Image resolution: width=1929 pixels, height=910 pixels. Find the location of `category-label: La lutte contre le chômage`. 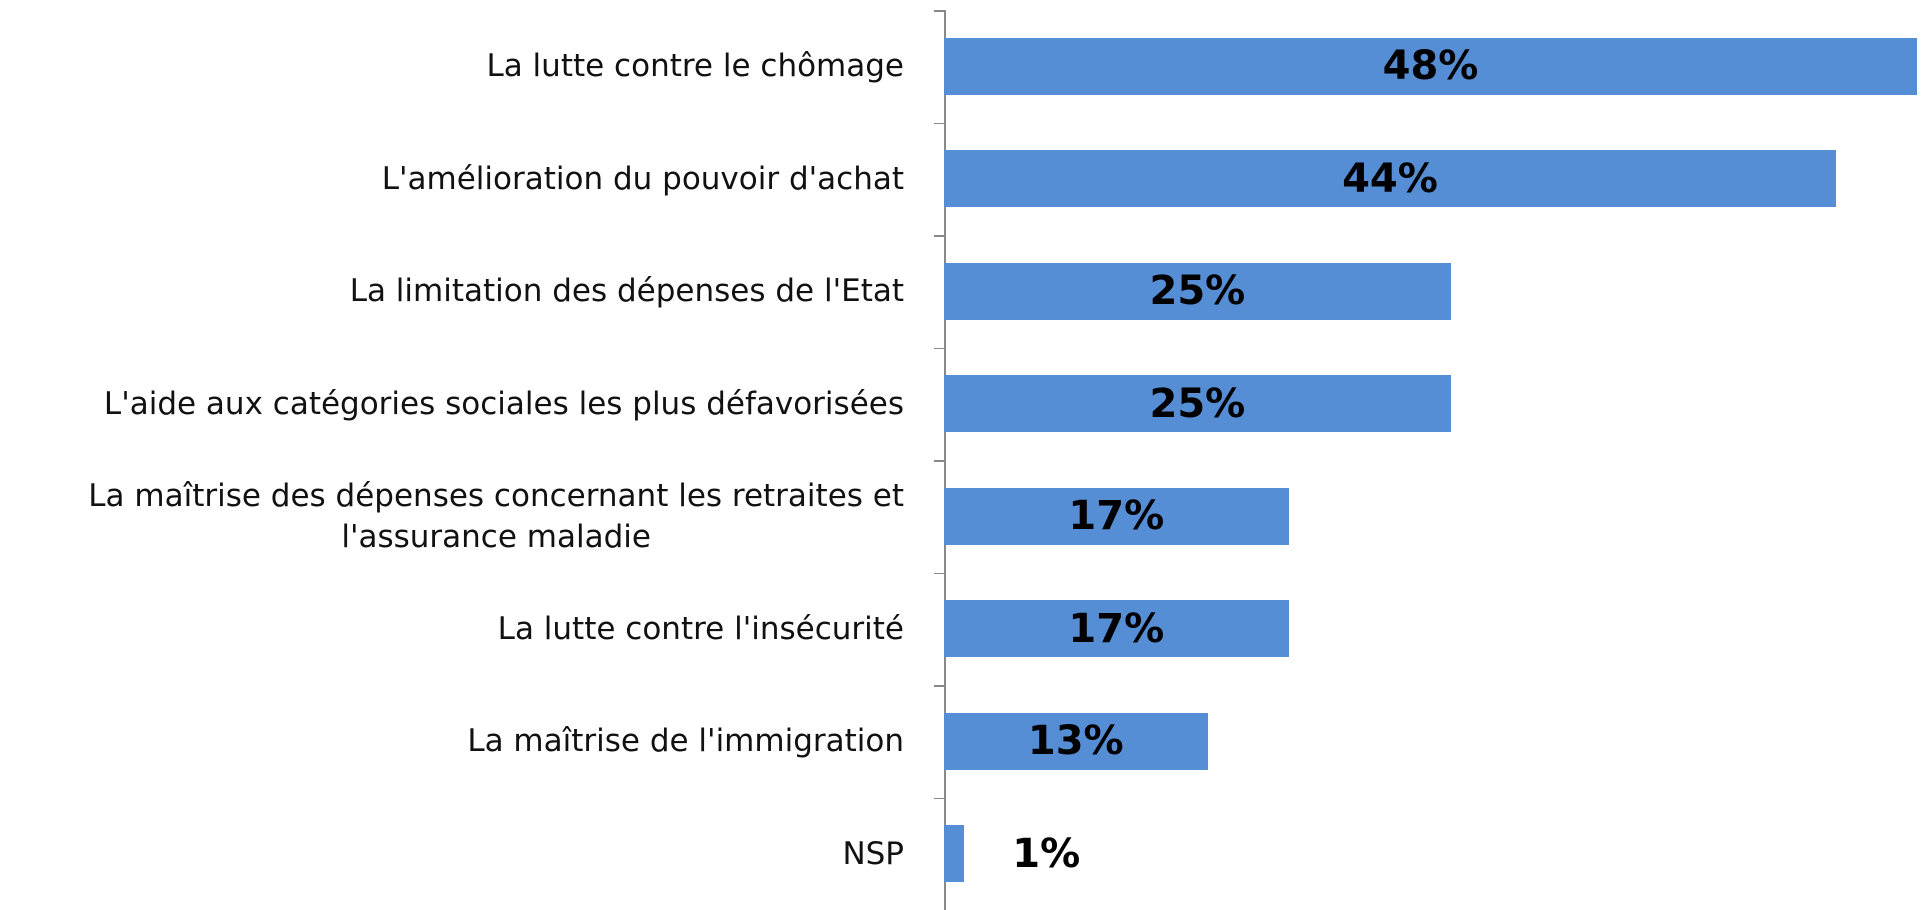

category-label: La lutte contre le chômage is located at coordinates (695, 66).